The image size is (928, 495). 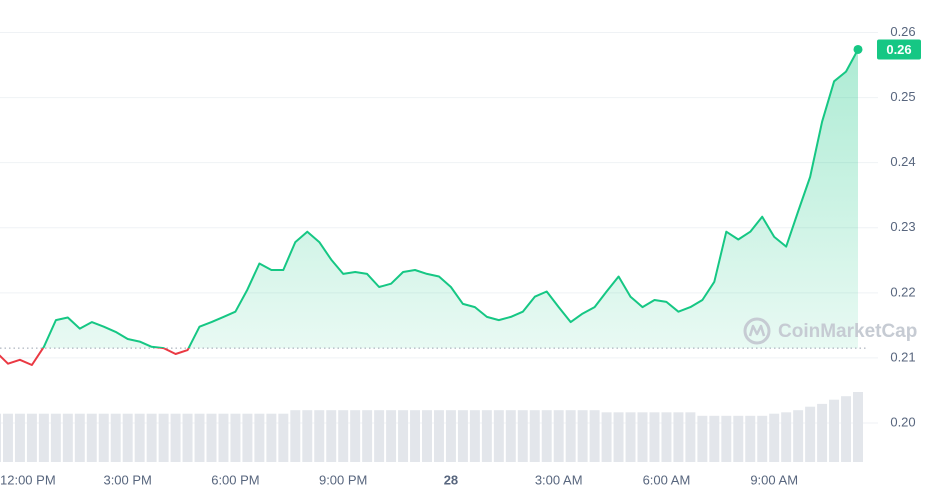 What do you see at coordinates (902, 96) in the screenshot?
I see `y-tick-label: 0.25` at bounding box center [902, 96].